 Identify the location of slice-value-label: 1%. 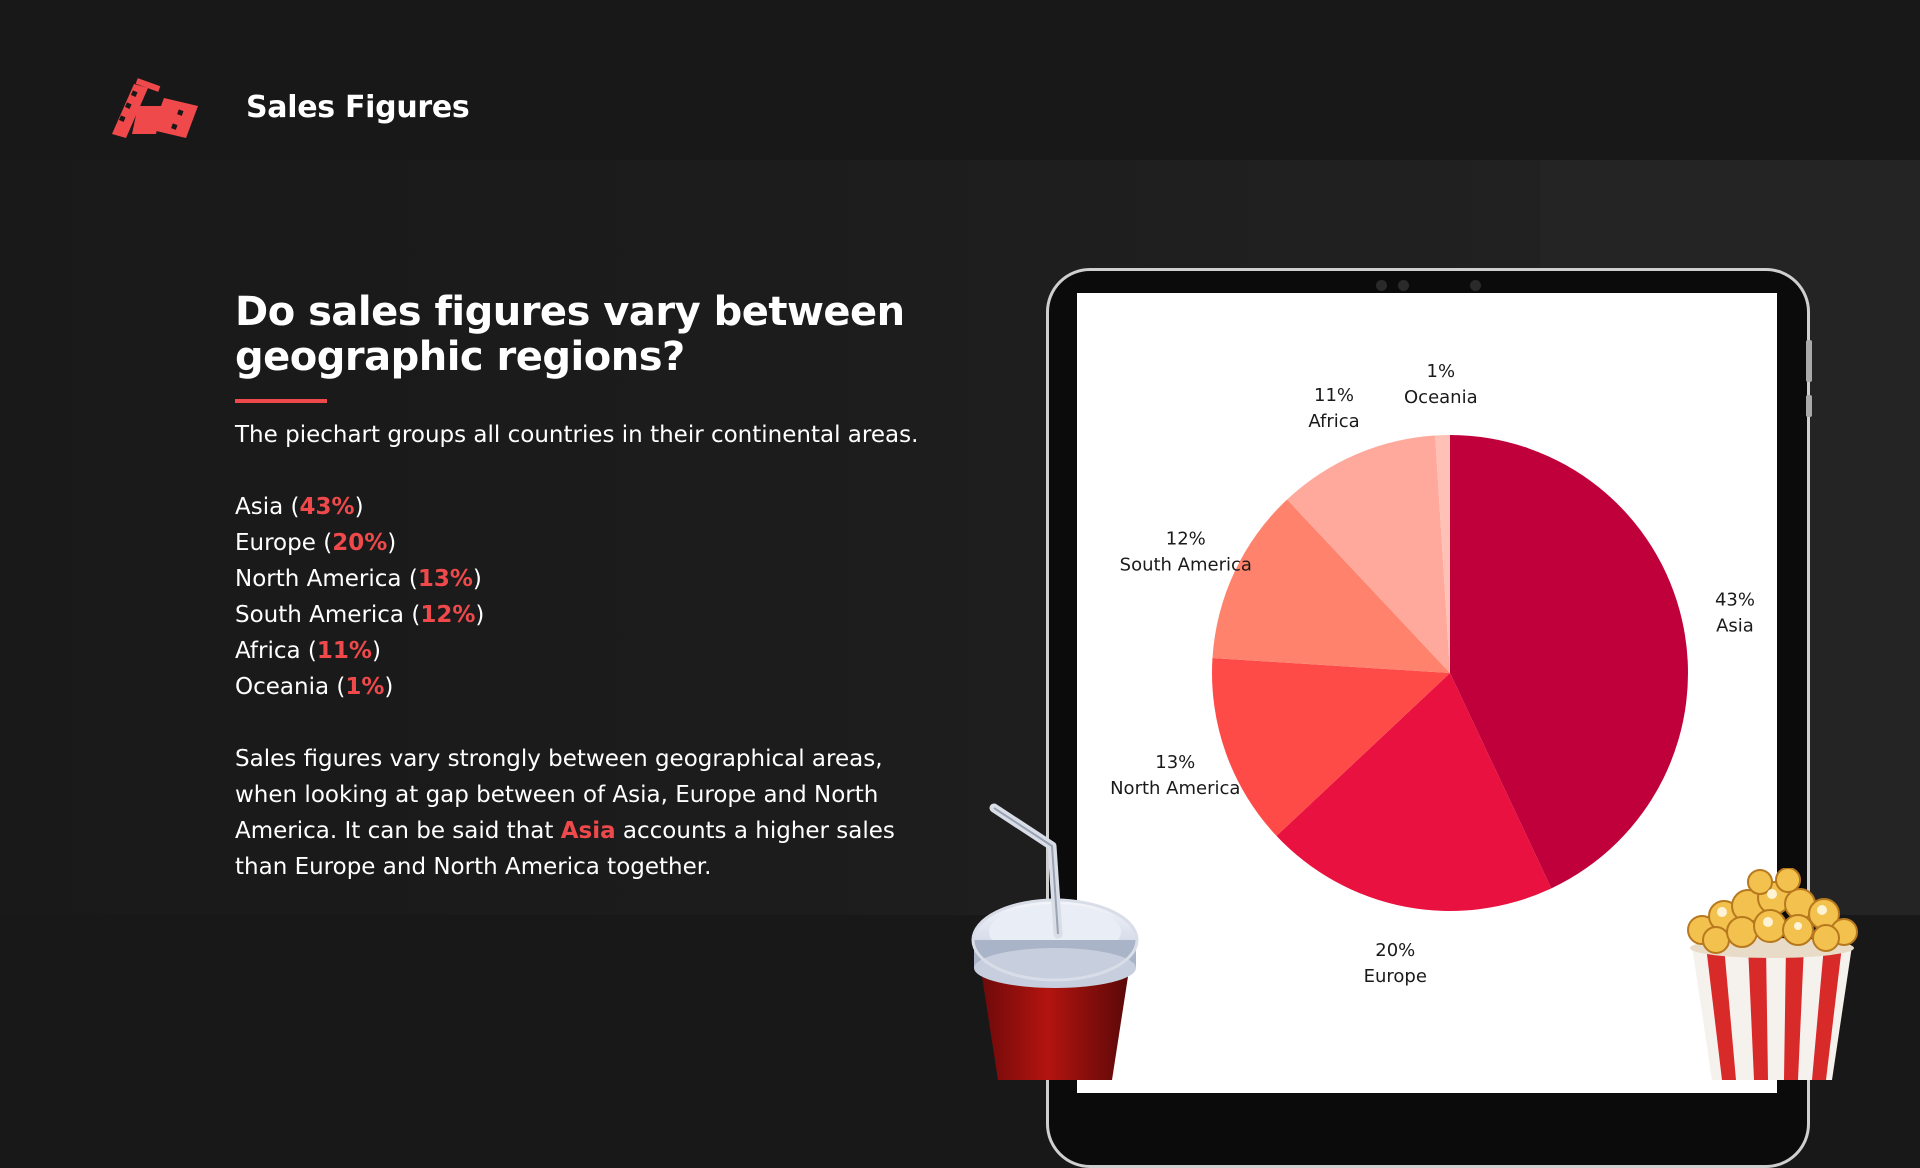
(1441, 371).